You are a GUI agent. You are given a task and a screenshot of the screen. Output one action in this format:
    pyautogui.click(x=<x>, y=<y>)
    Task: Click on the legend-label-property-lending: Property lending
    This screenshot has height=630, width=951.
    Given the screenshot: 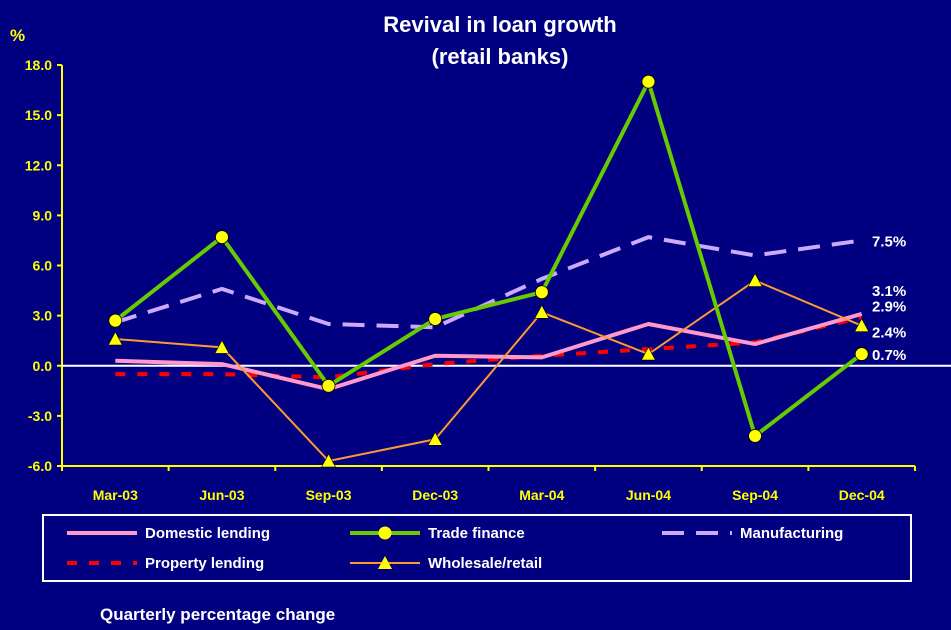 What is the action you would take?
    pyautogui.click(x=204, y=563)
    